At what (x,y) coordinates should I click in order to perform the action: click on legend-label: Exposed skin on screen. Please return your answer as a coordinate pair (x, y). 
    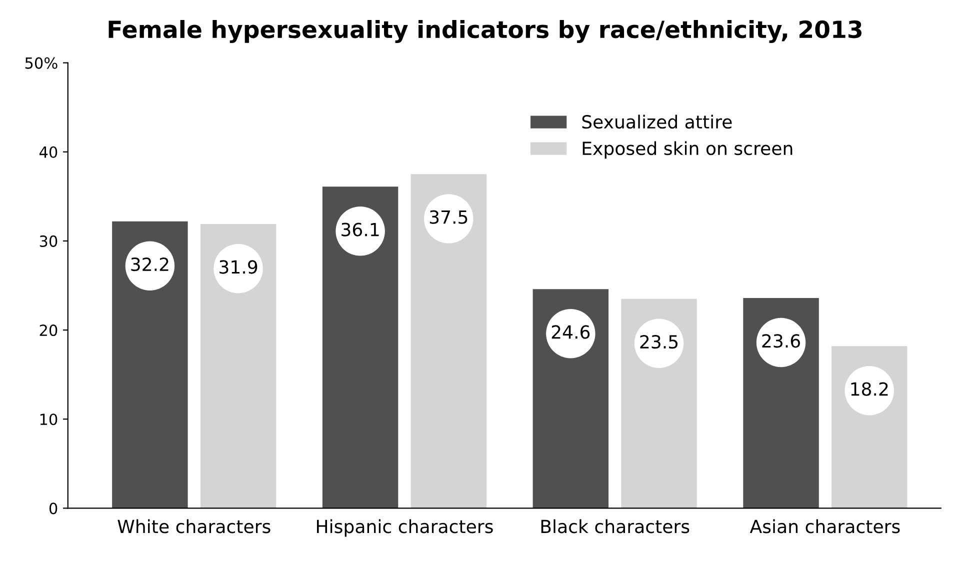
    Looking at the image, I should click on (687, 150).